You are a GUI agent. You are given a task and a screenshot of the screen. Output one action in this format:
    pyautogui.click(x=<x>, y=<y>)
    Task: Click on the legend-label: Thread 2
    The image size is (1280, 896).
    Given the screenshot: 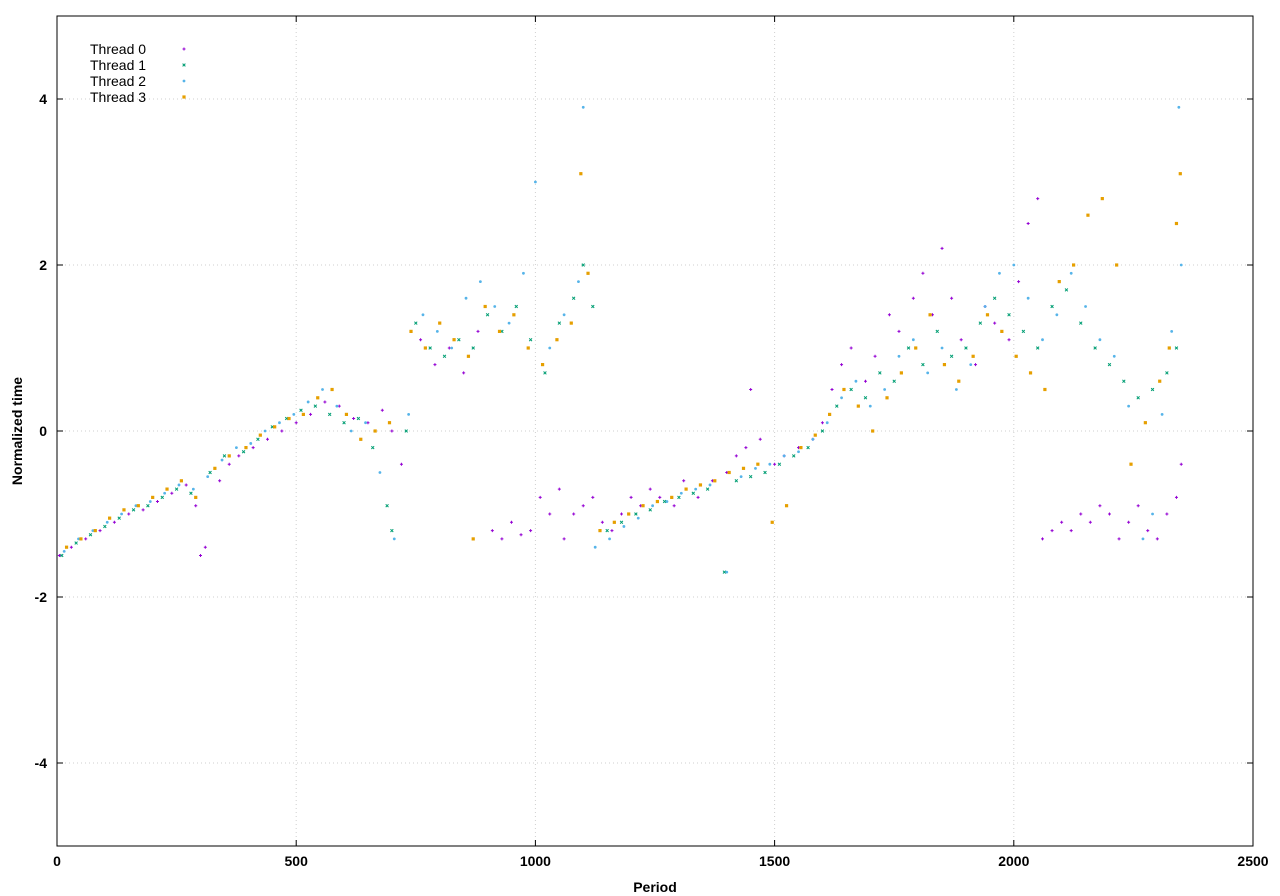 What is the action you would take?
    pyautogui.click(x=118, y=81)
    